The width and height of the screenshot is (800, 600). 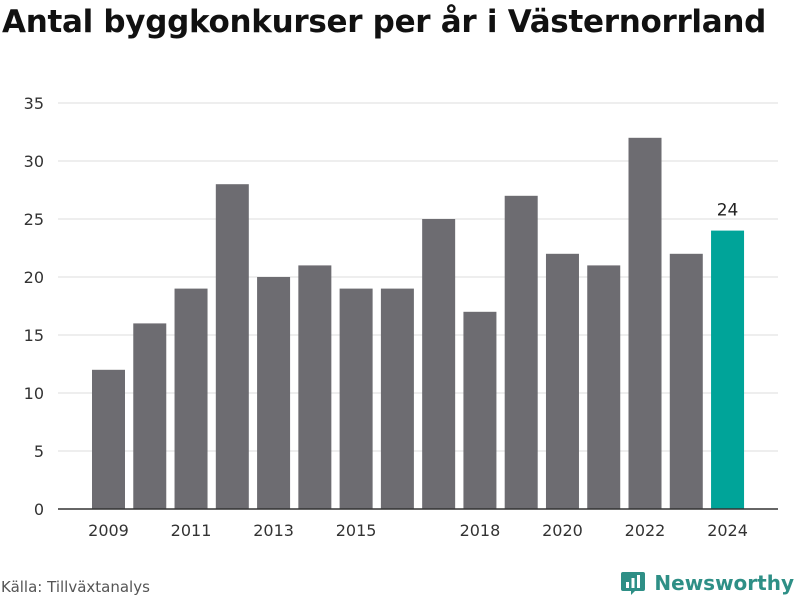 What do you see at coordinates (39, 509) in the screenshot?
I see `y-tick-label: 0` at bounding box center [39, 509].